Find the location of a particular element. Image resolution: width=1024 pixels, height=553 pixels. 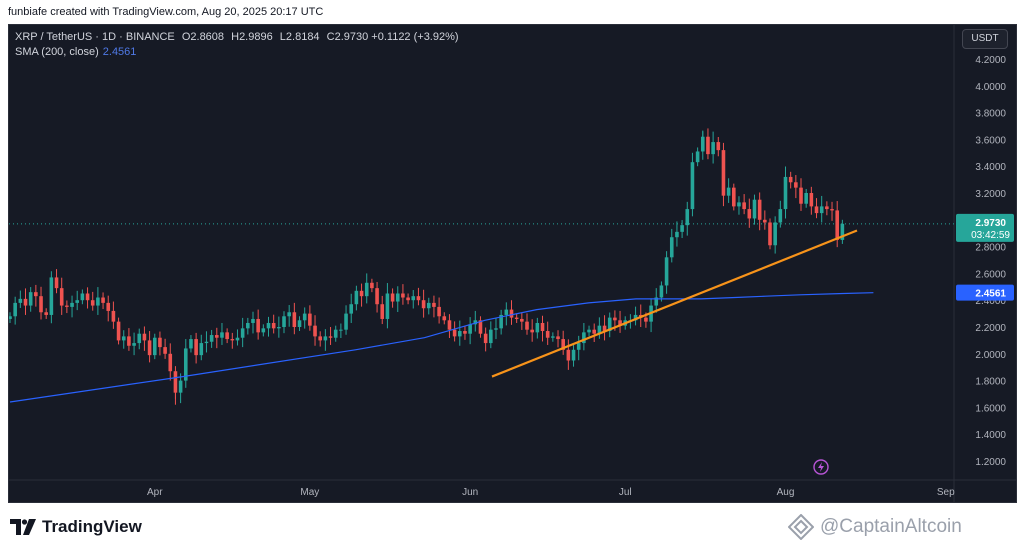

events-lightning-icon is located at coordinates (821, 467).